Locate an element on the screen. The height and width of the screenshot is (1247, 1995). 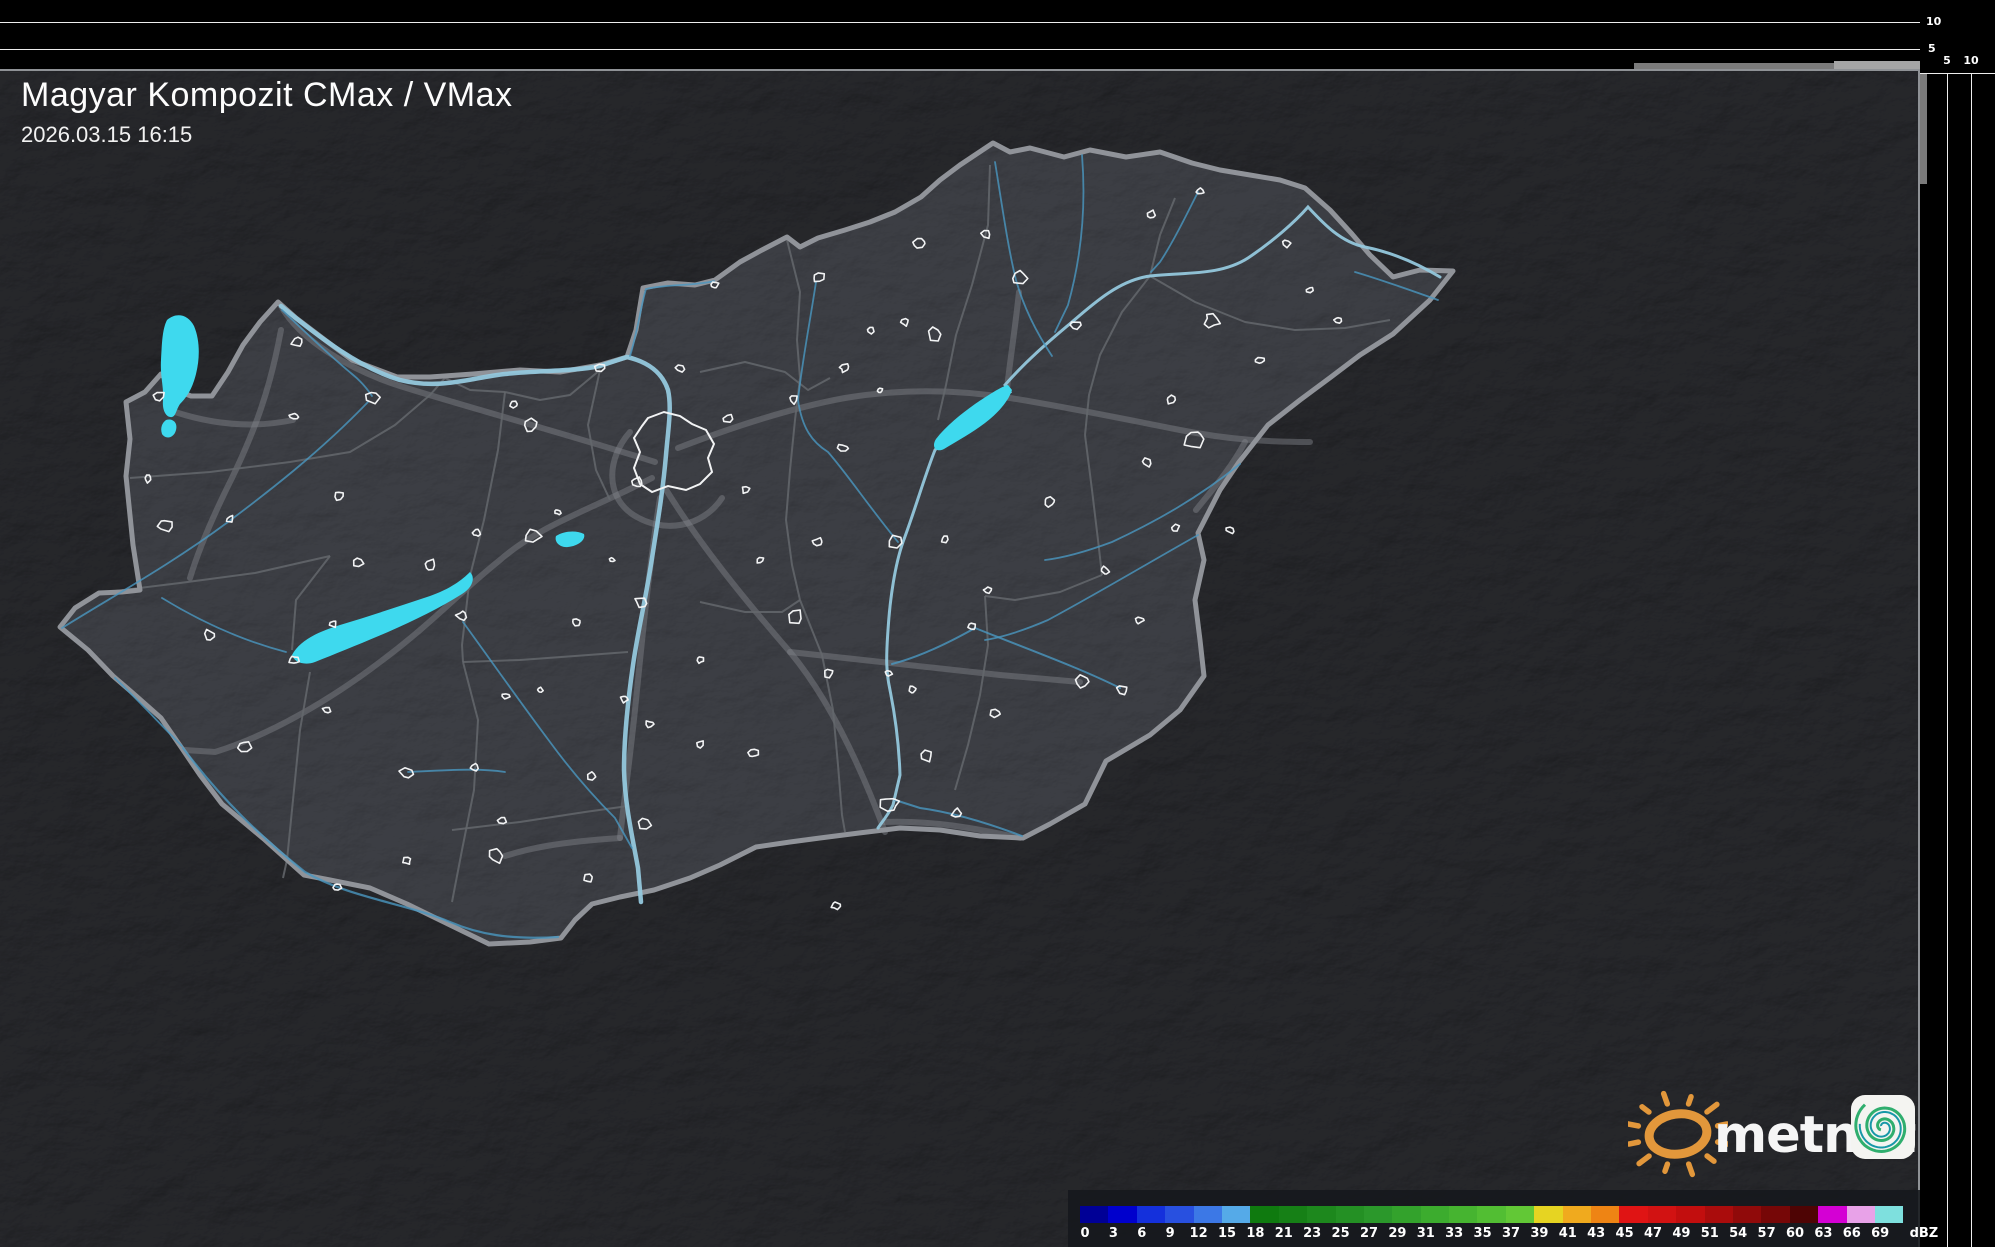
colorbar-tick-label: 57 is located at coordinates (1766, 1233).